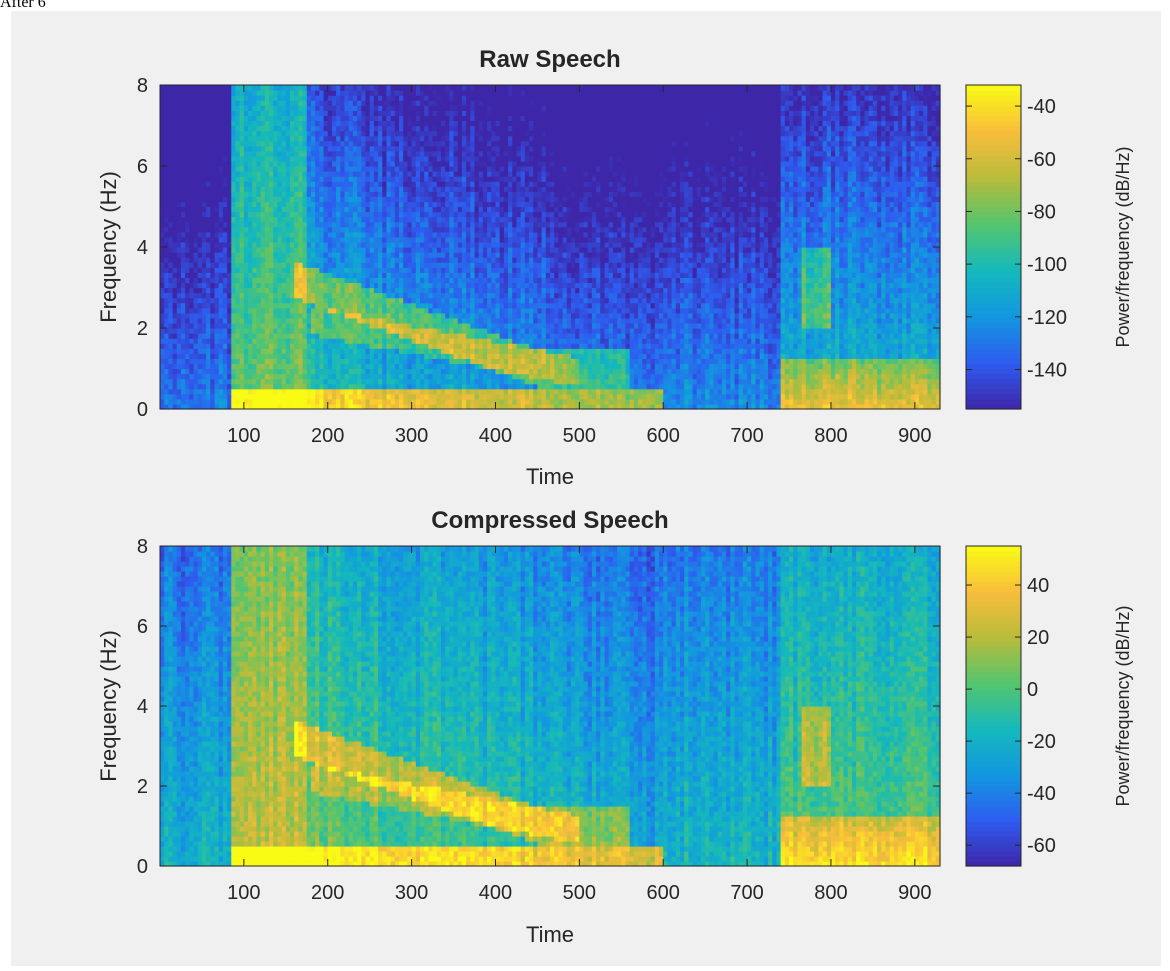  What do you see at coordinates (549, 59) in the screenshot?
I see `chart-title: Raw Speech` at bounding box center [549, 59].